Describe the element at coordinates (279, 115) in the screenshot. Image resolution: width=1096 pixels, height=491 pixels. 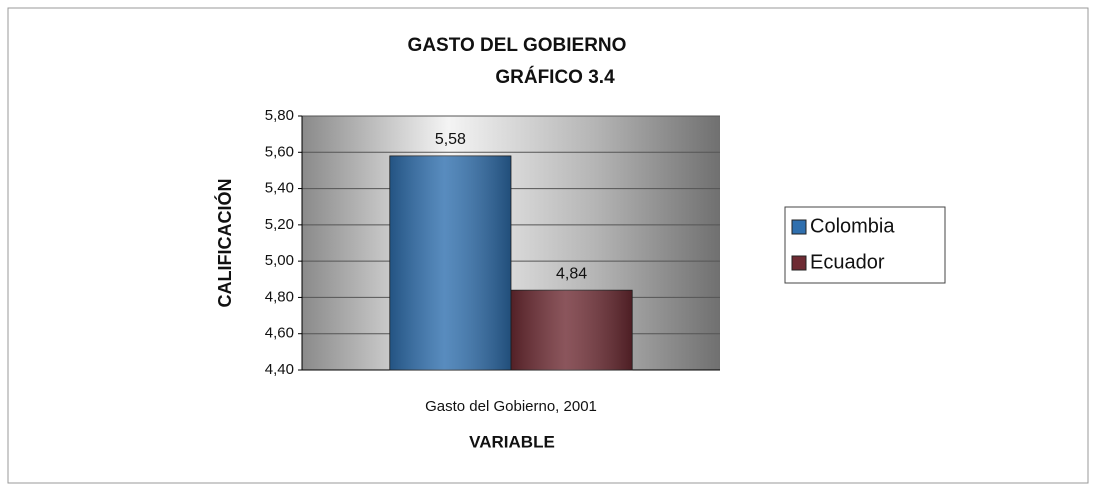
I see `y-tick-label: 5,80` at that location.